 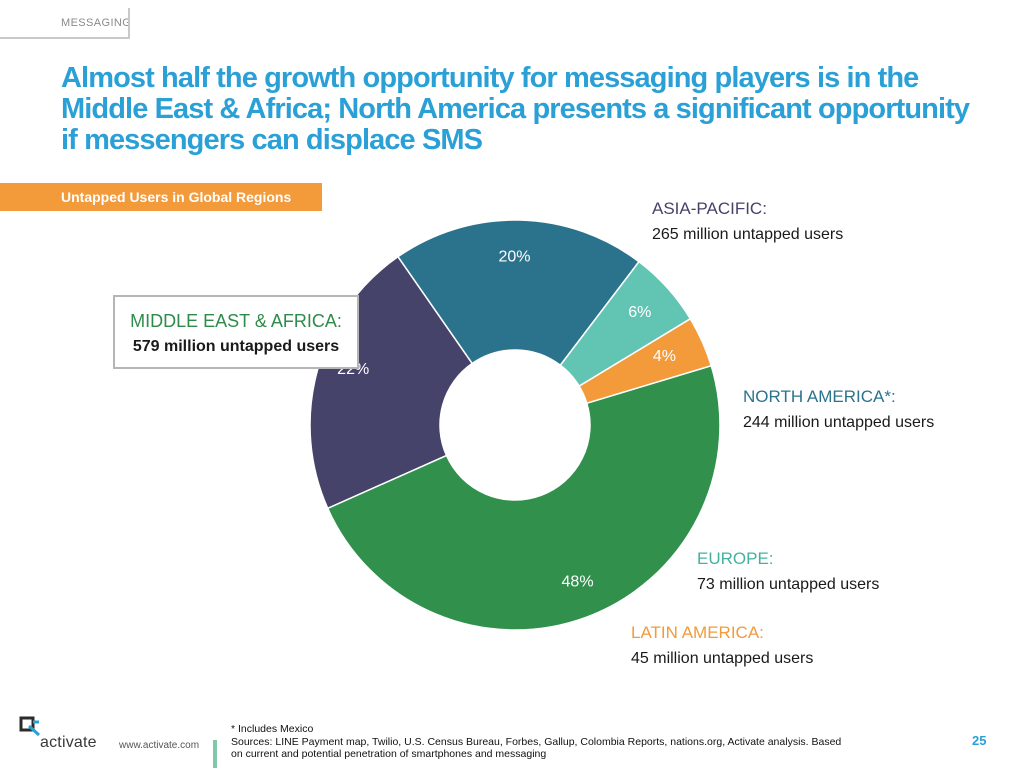 I want to click on region-name-north-america: NORTH AMERICA*:, so click(x=819, y=396).